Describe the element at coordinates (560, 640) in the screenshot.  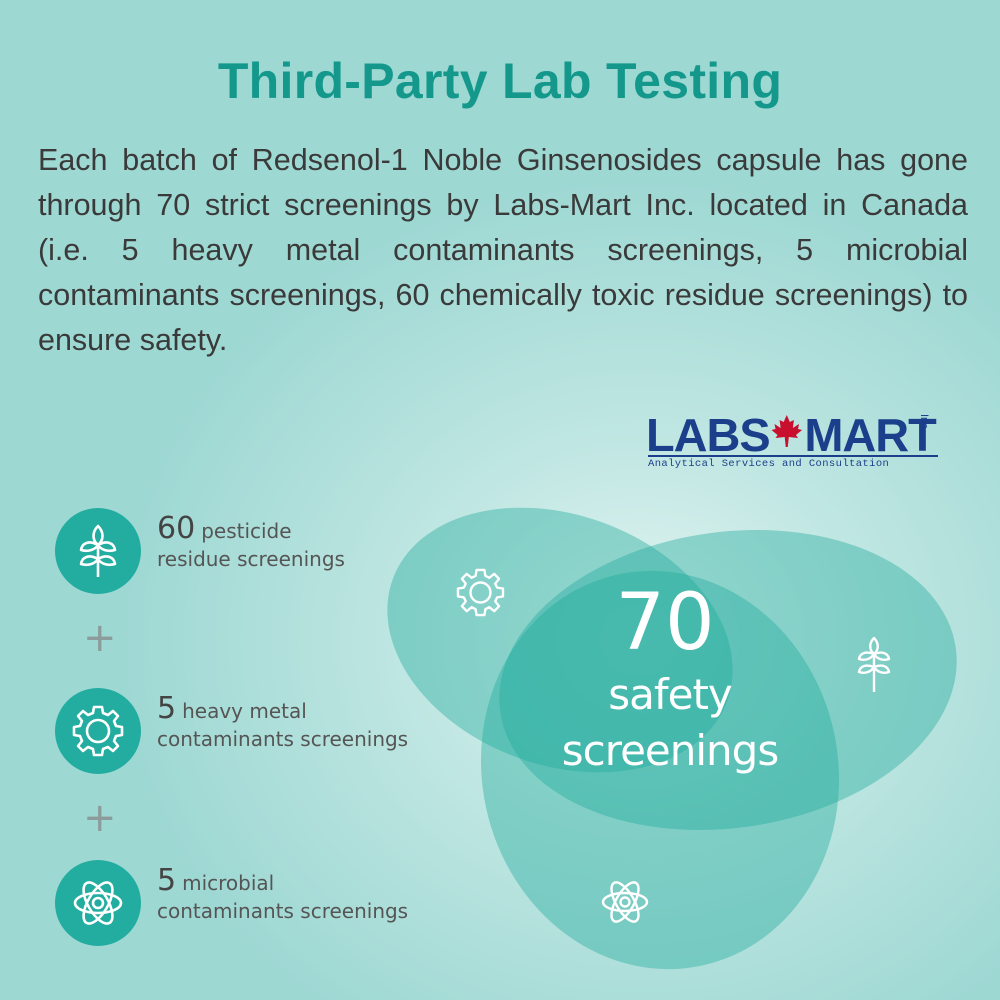
I see `venn-ellipse-left` at that location.